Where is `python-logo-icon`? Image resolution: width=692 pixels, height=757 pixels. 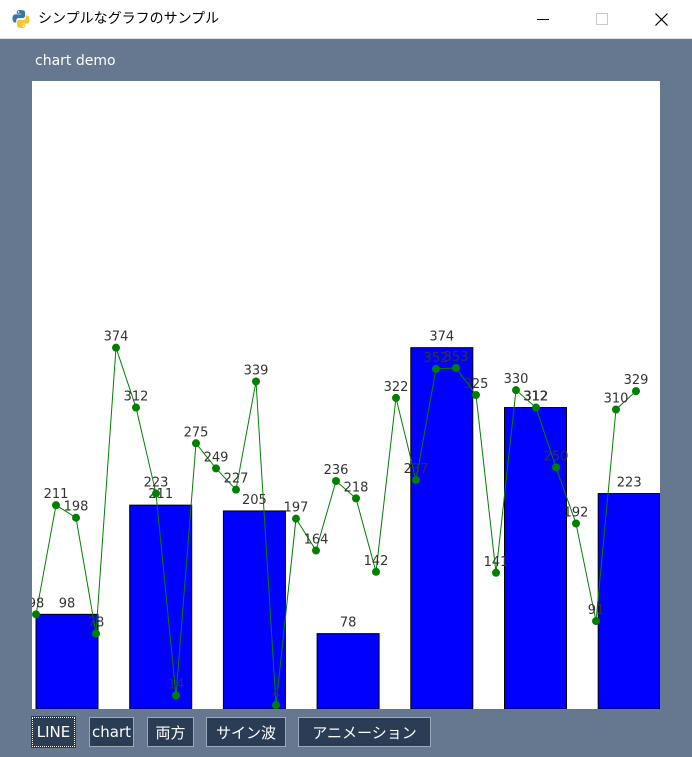 python-logo-icon is located at coordinates (21, 19).